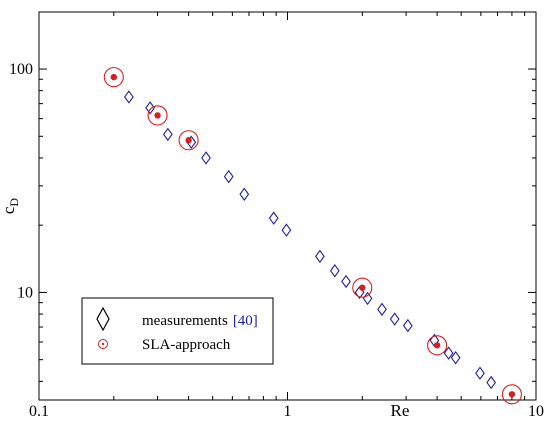  What do you see at coordinates (9, 210) in the screenshot?
I see `y-axis-label-main: c` at bounding box center [9, 210].